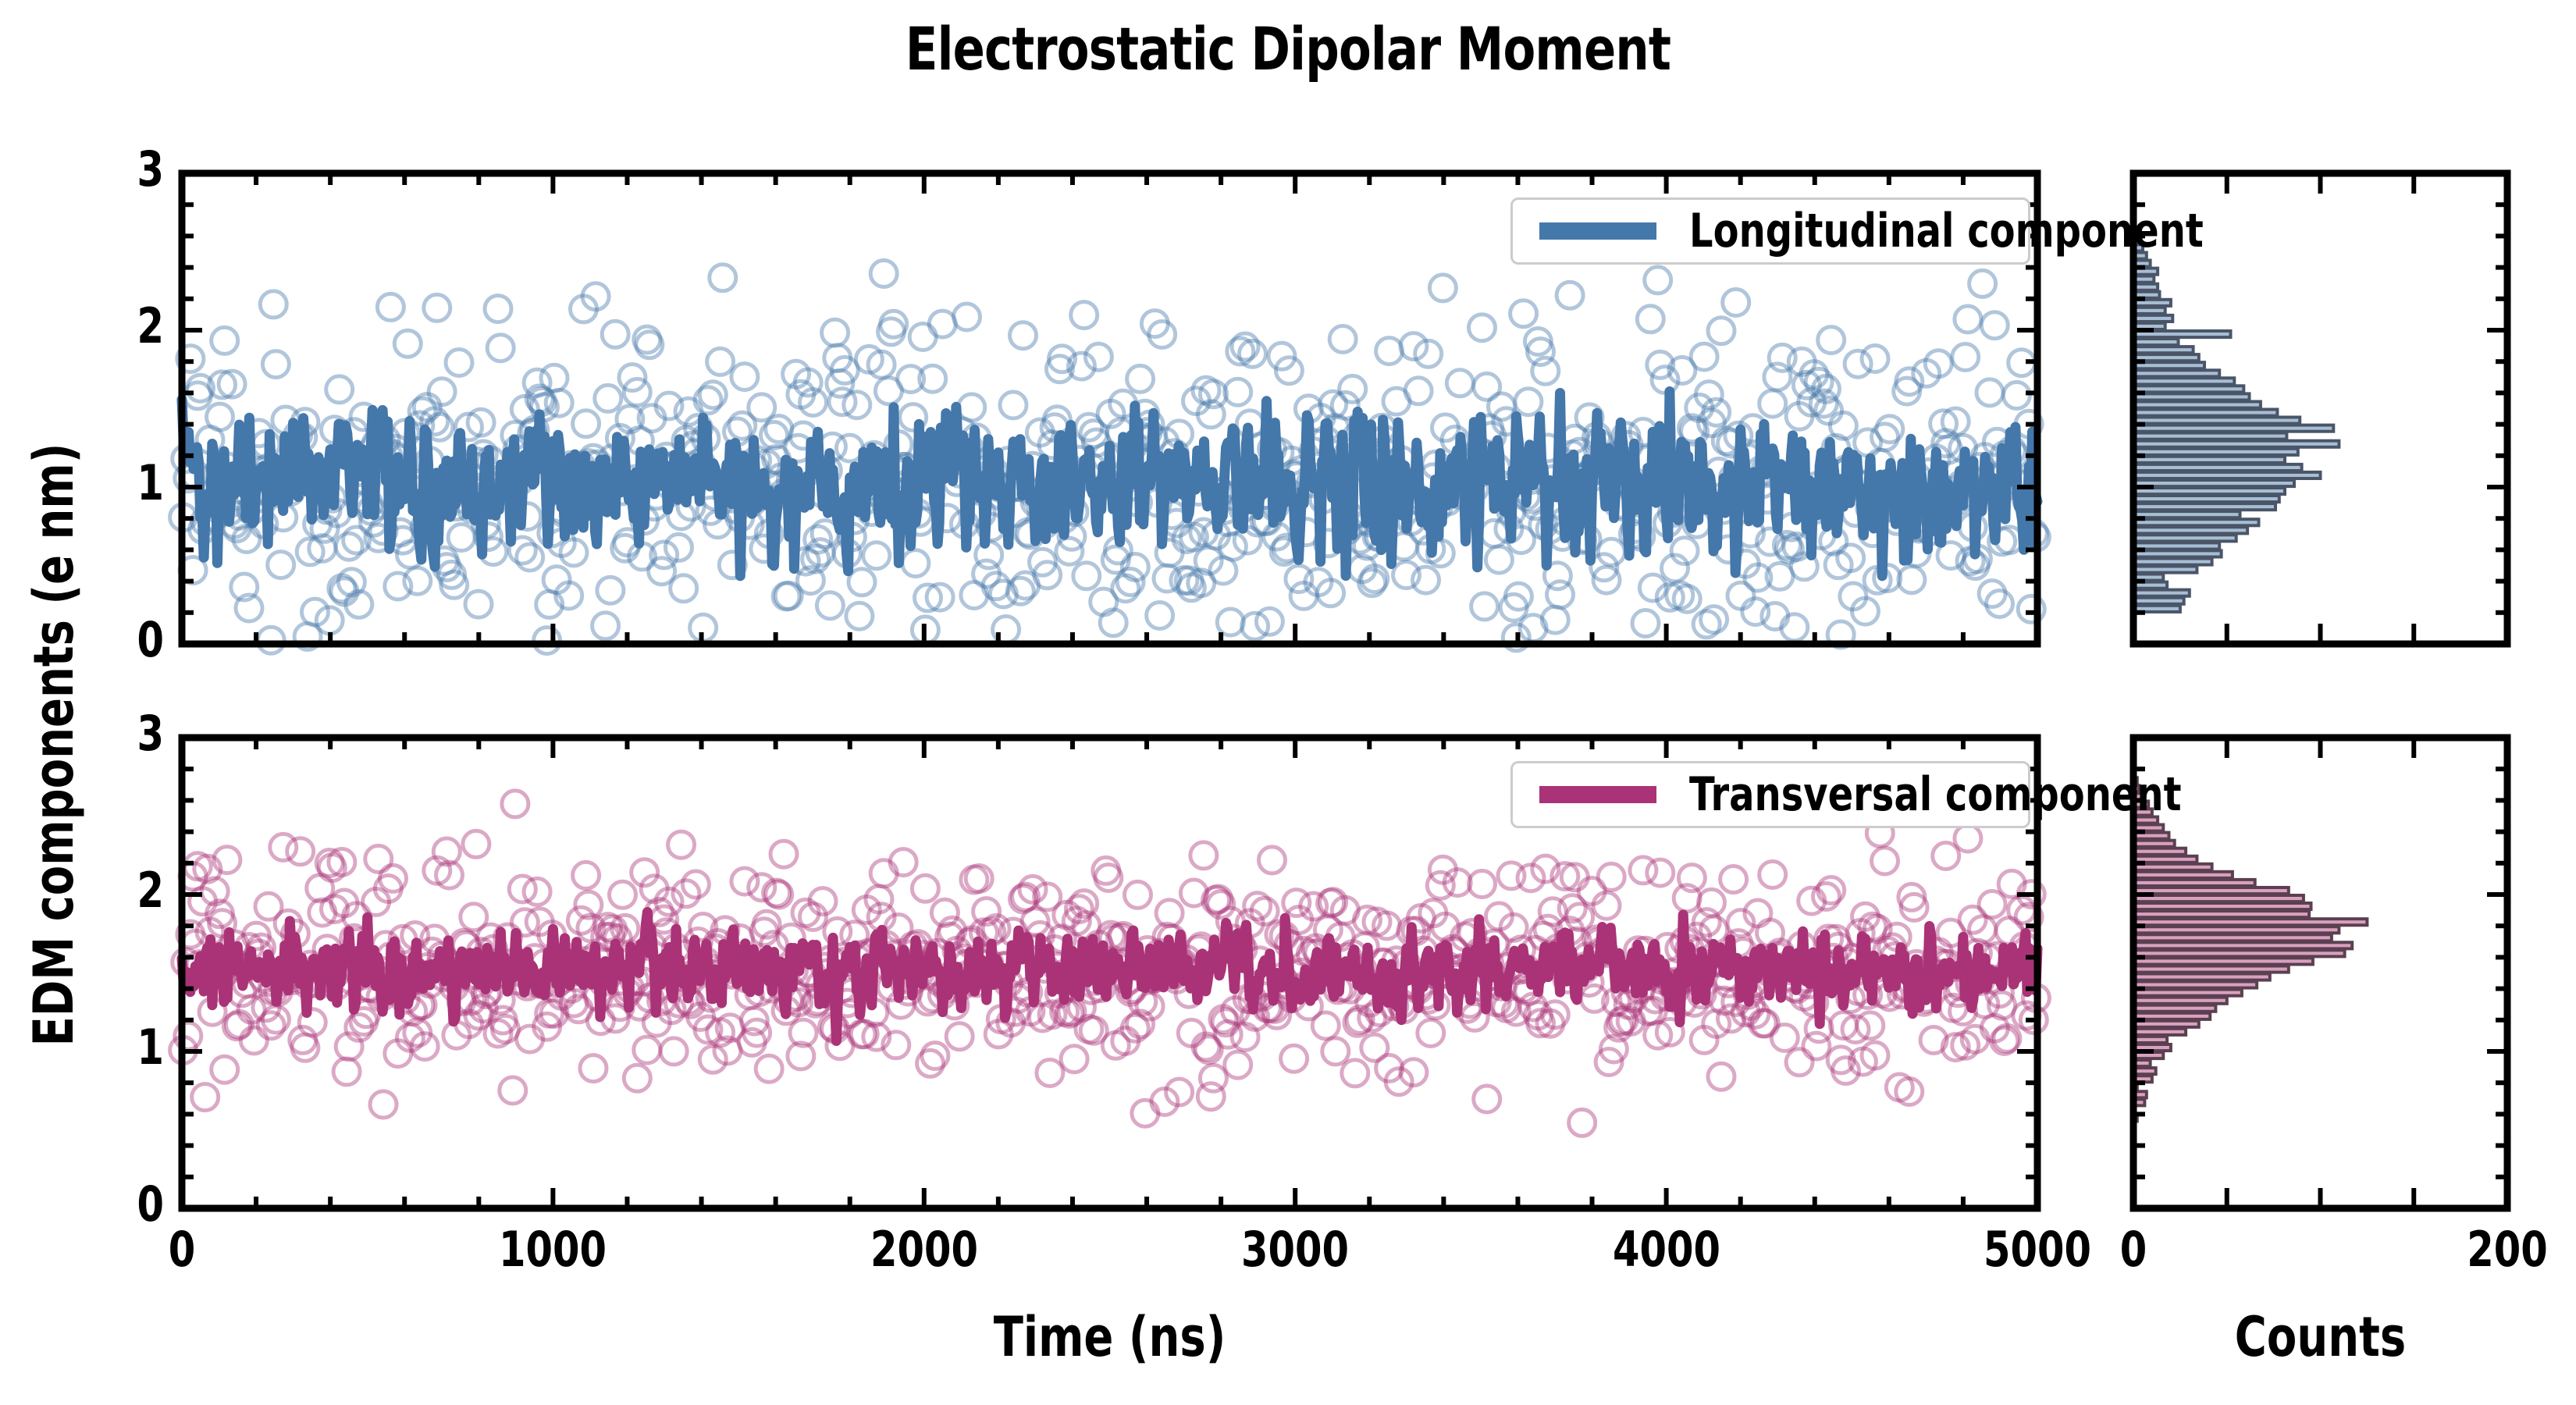  Describe the element at coordinates (2133, 1249) in the screenshot. I see `hist-xtick-label: 0` at that location.